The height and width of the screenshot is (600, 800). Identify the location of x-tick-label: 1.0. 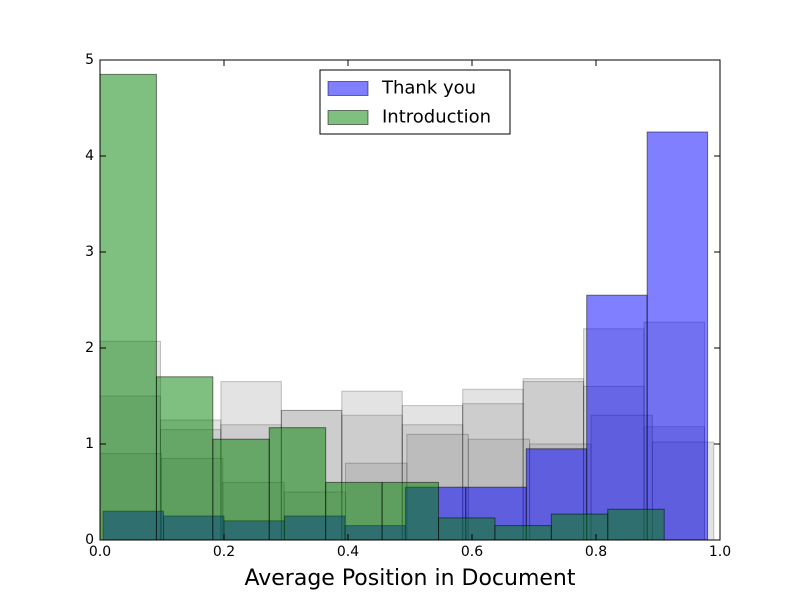
(720, 552).